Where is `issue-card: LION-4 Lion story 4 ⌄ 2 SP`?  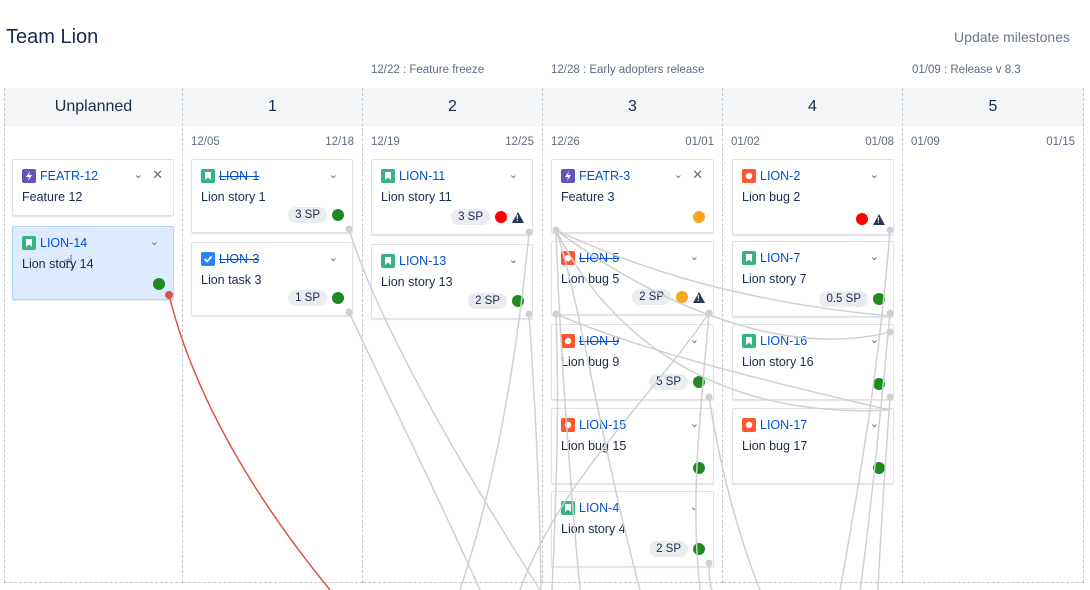 issue-card: LION-4 Lion story 4 ⌄ 2 SP is located at coordinates (632, 529).